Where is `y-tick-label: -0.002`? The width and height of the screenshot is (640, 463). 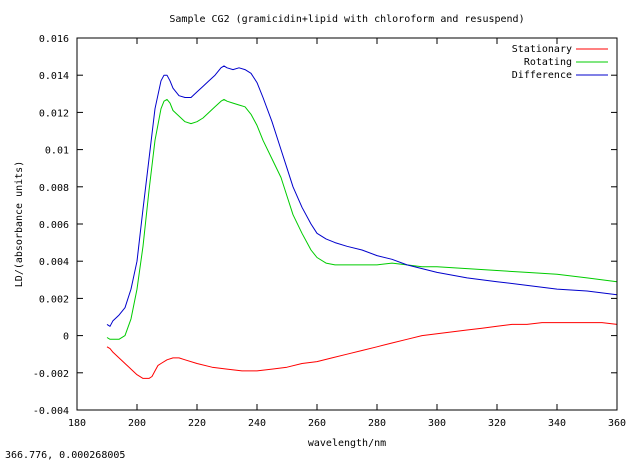 y-tick-label: -0.002 is located at coordinates (51, 374).